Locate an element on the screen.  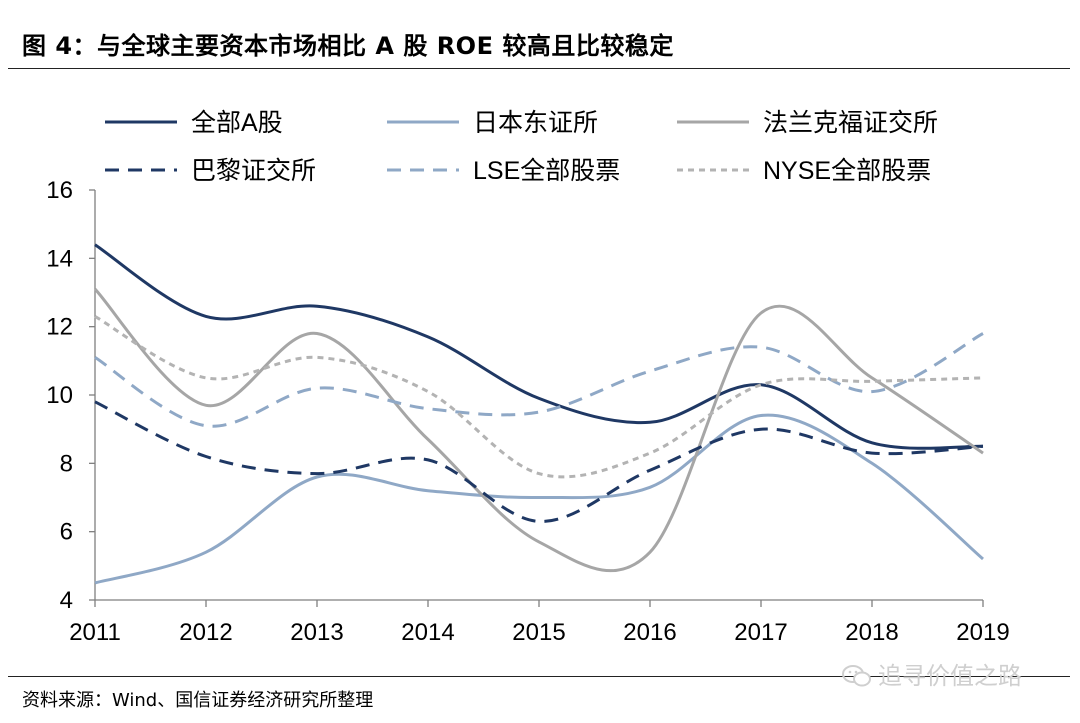
y-tick-label: 12 is located at coordinates (59, 327).